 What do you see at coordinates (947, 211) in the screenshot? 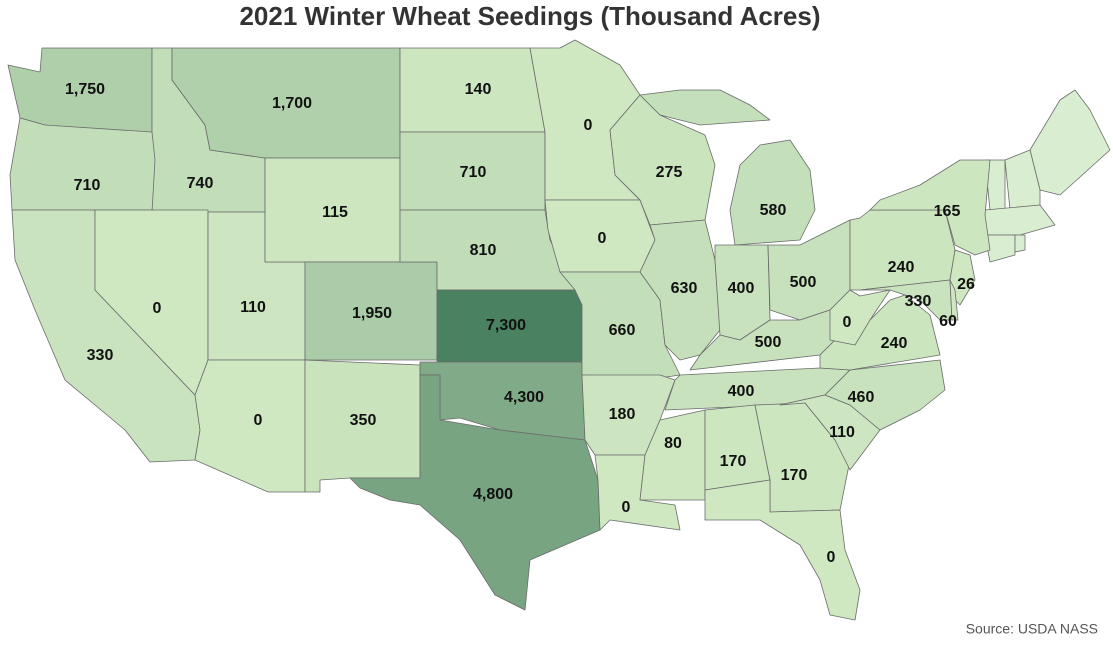
I see `value-label: 165` at bounding box center [947, 211].